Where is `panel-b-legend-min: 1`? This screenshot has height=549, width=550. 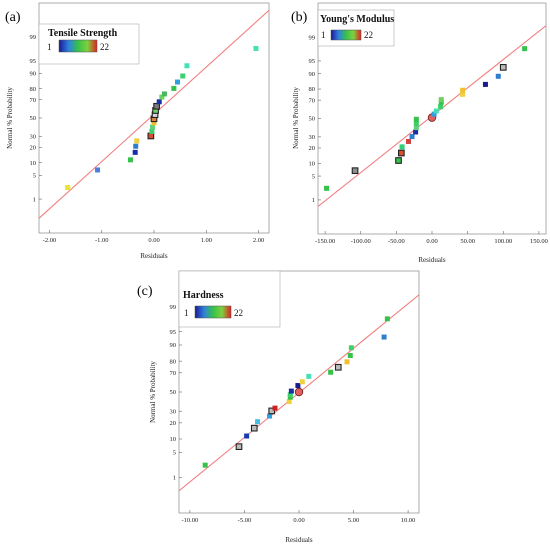 panel-b-legend-min: 1 is located at coordinates (323, 35).